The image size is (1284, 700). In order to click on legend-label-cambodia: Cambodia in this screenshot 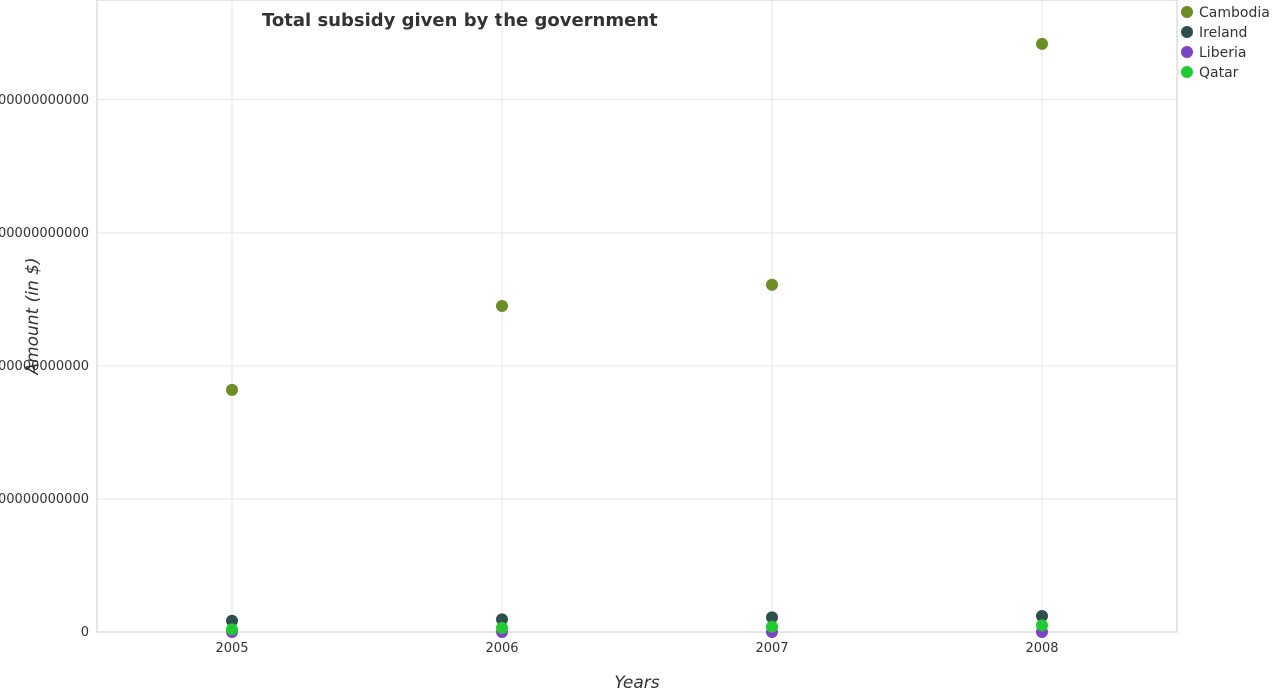, I will do `click(1234, 13)`.